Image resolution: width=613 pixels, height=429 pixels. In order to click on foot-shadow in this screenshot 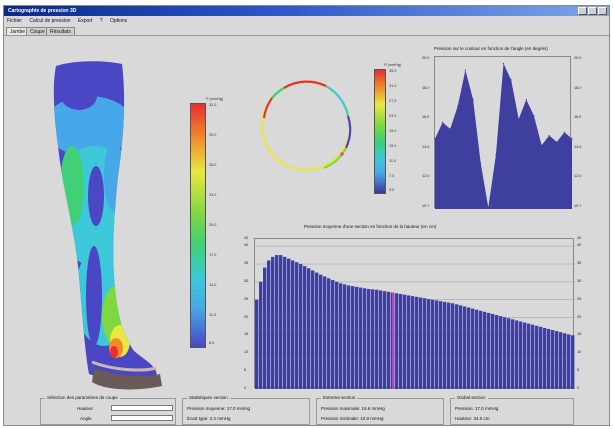, I will do `click(127, 379)`.